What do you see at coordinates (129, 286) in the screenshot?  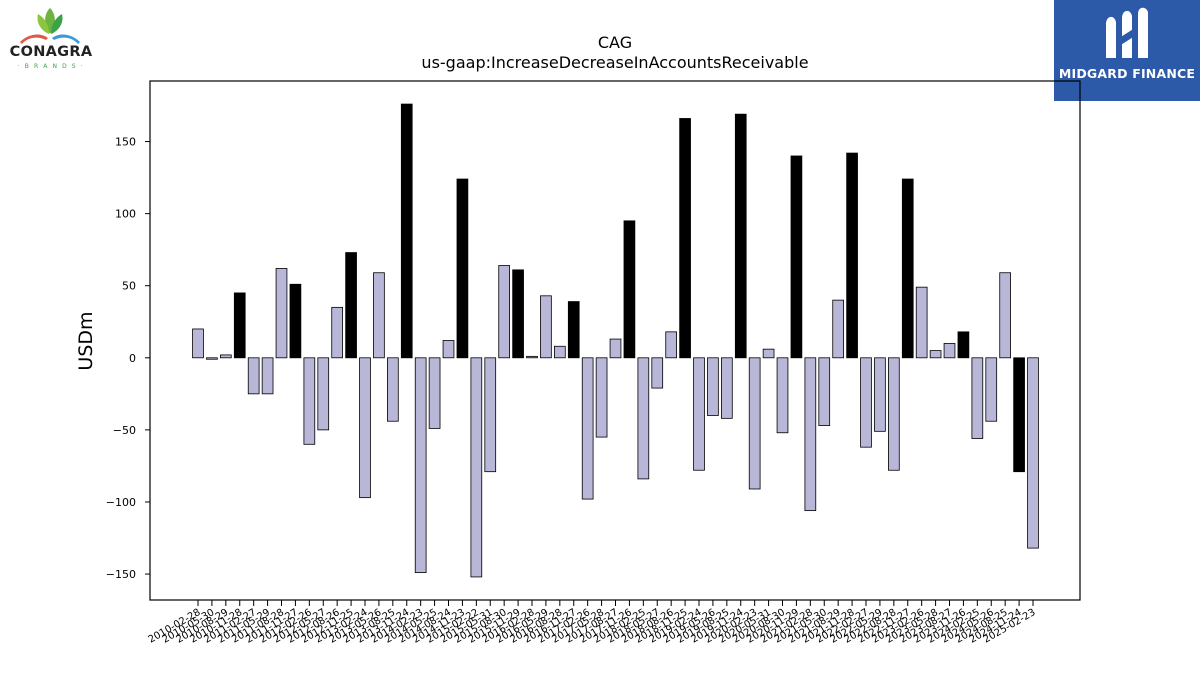 I see `y-tick-label: 50` at bounding box center [129, 286].